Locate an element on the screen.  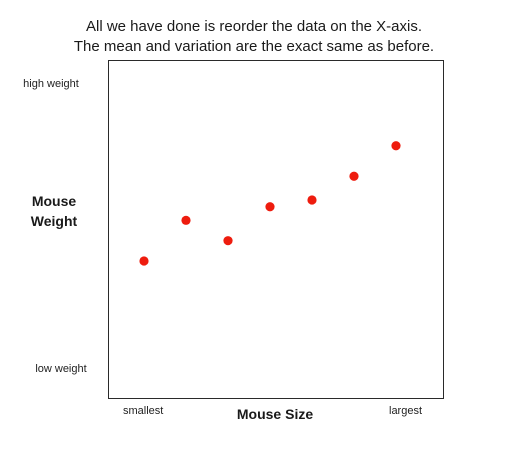
y-tick-label-high: high weight is located at coordinates (51, 84).